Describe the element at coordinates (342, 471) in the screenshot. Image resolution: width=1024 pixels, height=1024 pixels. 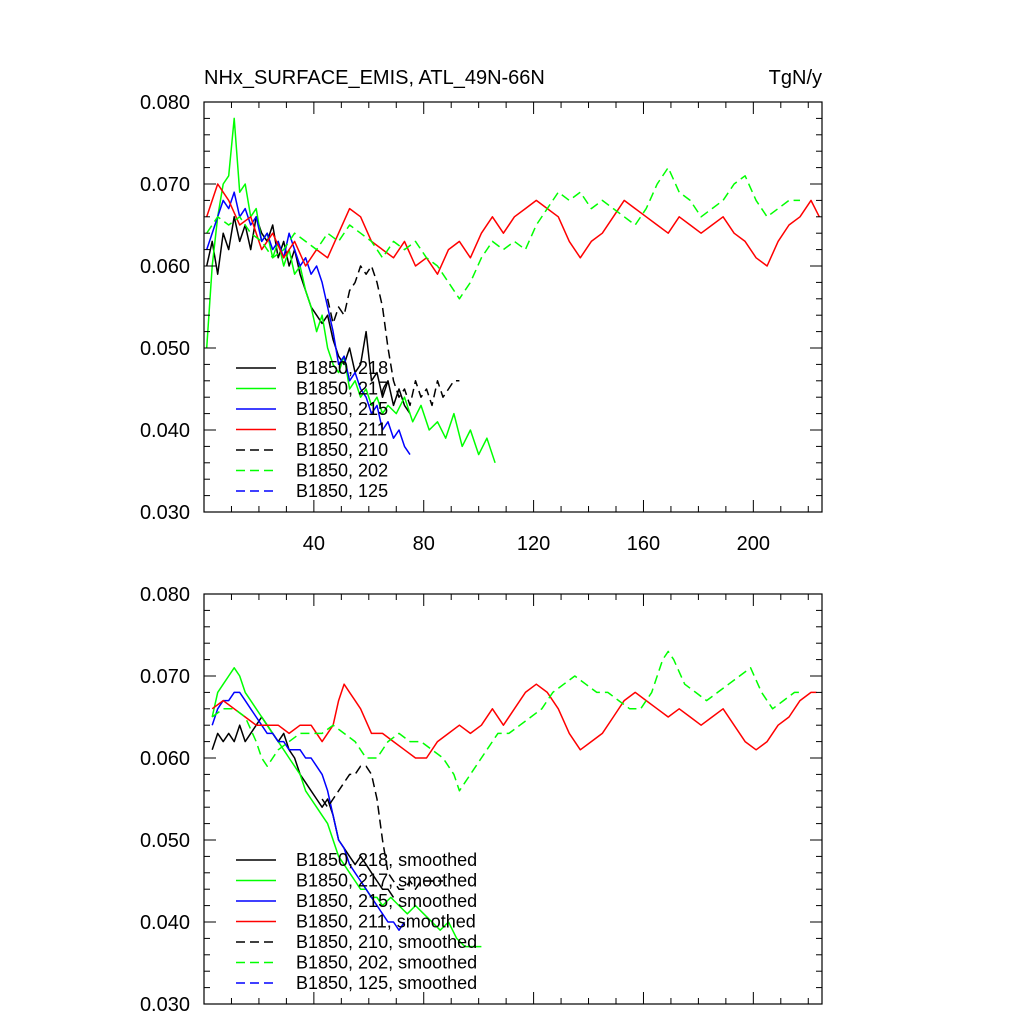
I see `legend-label-5: B1850, 202` at that location.